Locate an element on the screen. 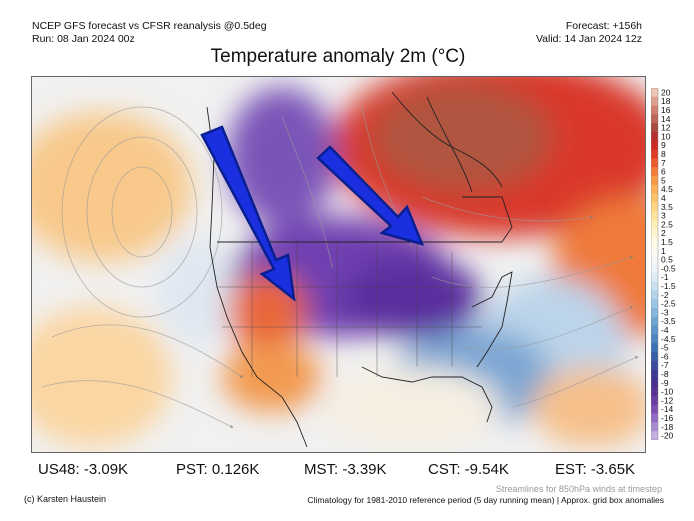 This screenshot has height=521, width=694. colorbar-label: 2.5 is located at coordinates (667, 224).